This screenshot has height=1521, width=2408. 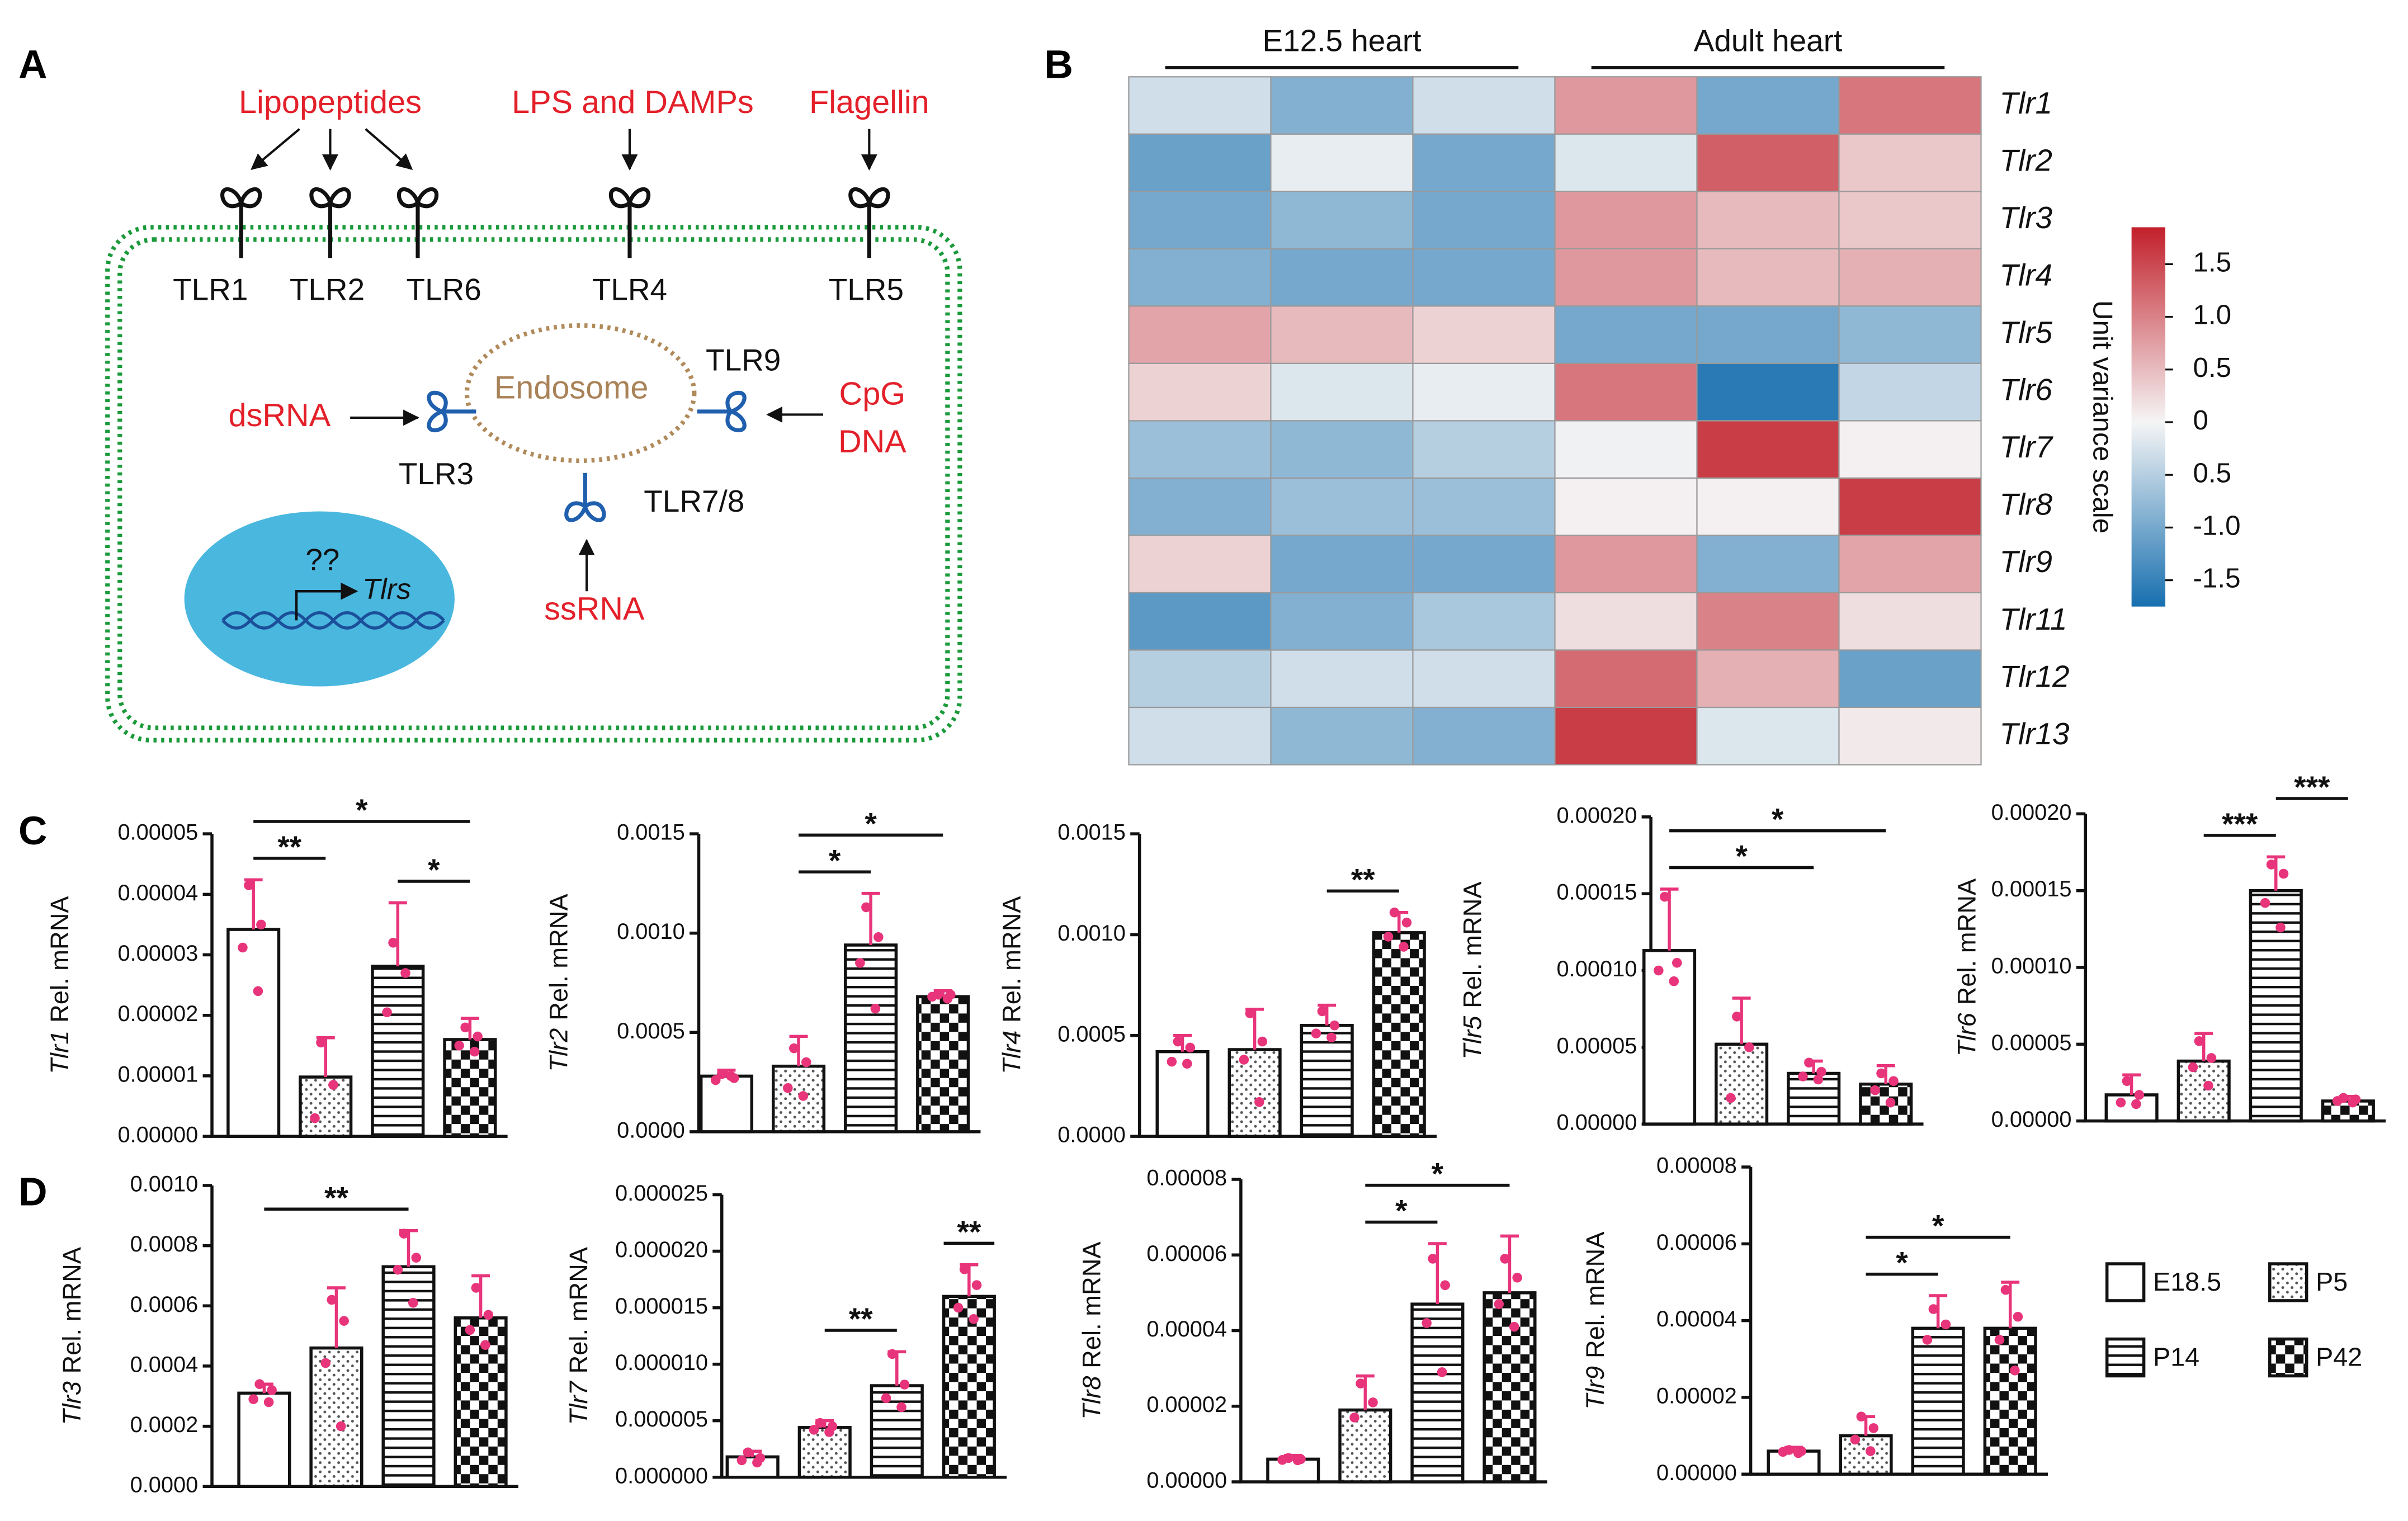 I want to click on receptor-label: TLR6, so click(x=444, y=289).